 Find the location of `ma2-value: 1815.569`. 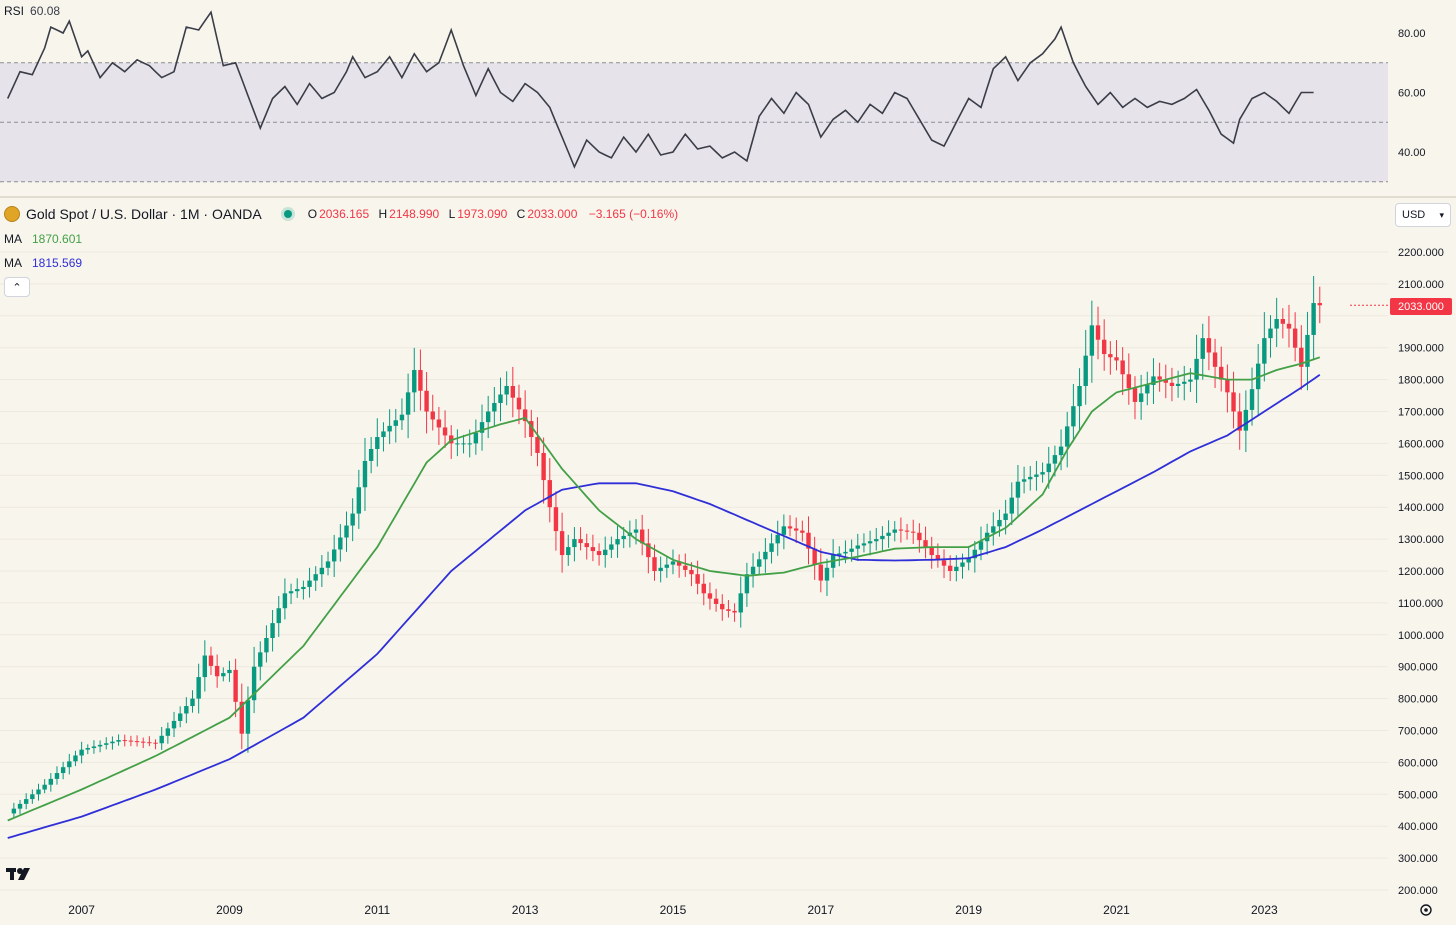

ma2-value: 1815.569 is located at coordinates (57, 263).